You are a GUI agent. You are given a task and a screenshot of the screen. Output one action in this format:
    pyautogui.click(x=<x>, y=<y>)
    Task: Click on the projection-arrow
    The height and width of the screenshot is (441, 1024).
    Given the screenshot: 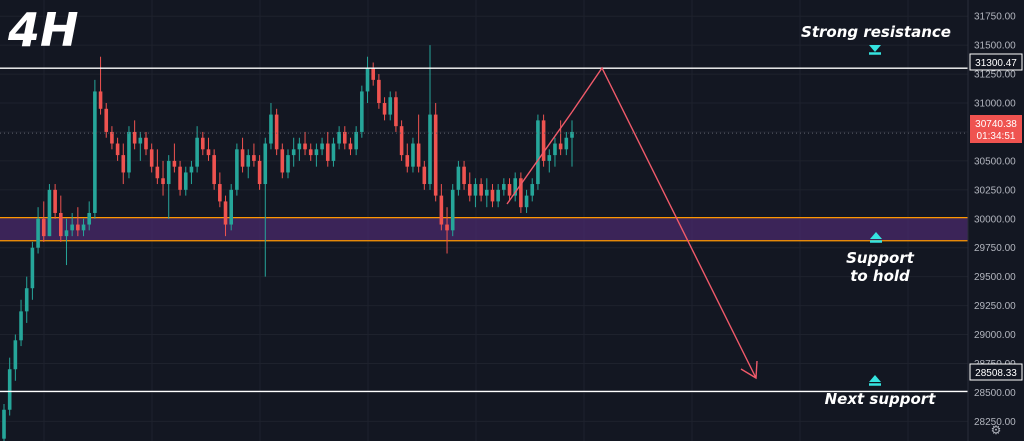 What is the action you would take?
    pyautogui.click(x=664, y=222)
    